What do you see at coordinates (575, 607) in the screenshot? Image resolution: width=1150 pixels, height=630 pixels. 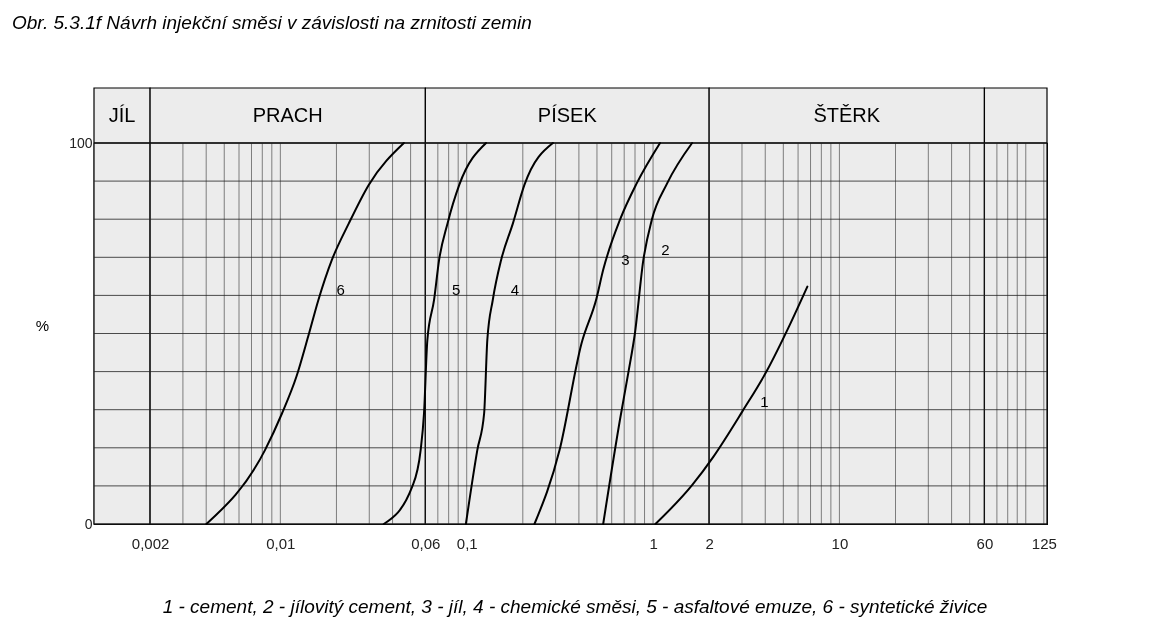 I see `text: 1 - cement, 2 - jílovitý cement, 3 - jíl, 4 - chemické směsi, 5 - asfaltové emuze, 6 - syntetické živice` at bounding box center [575, 607].